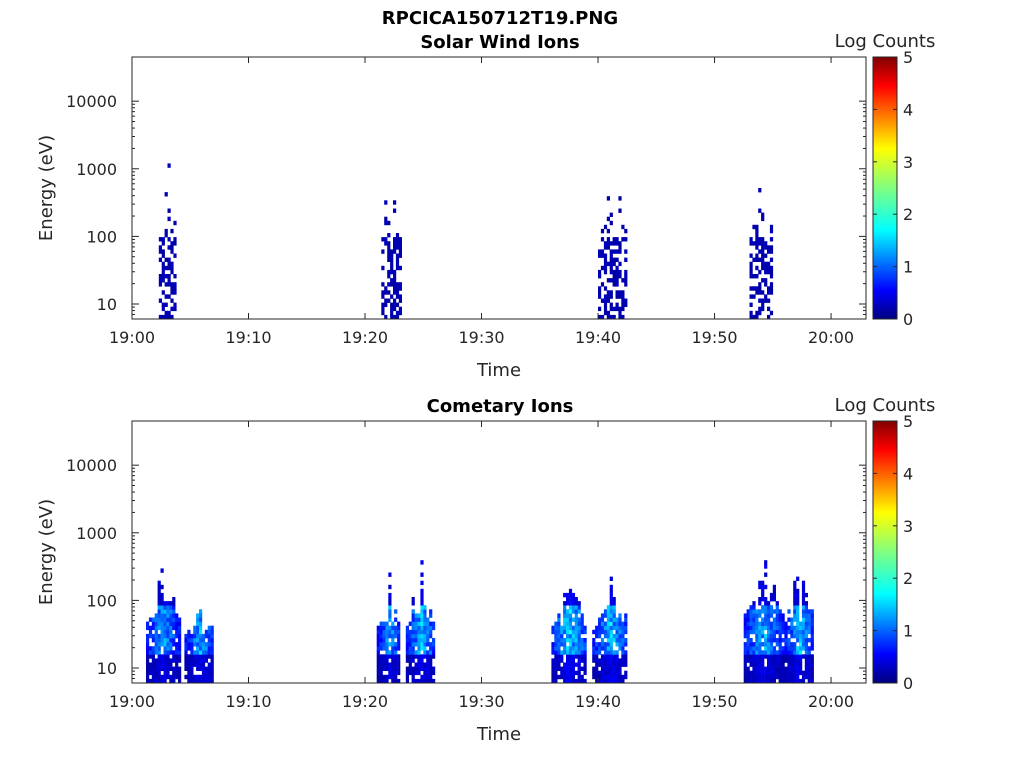 Image resolution: width=1024 pixels, height=768 pixels. I want to click on colorbar-tick-label: 0, so click(908, 683).